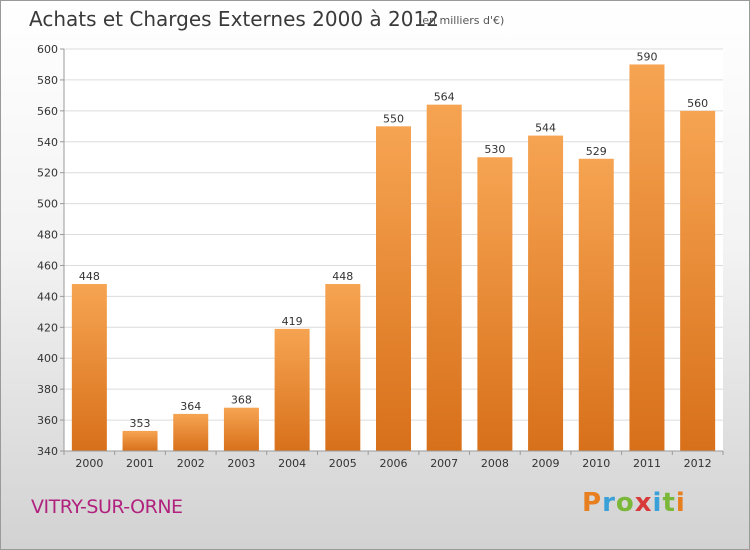 The height and width of the screenshot is (550, 750). Describe the element at coordinates (47, 296) in the screenshot. I see `y-tick-label: 440` at that location.